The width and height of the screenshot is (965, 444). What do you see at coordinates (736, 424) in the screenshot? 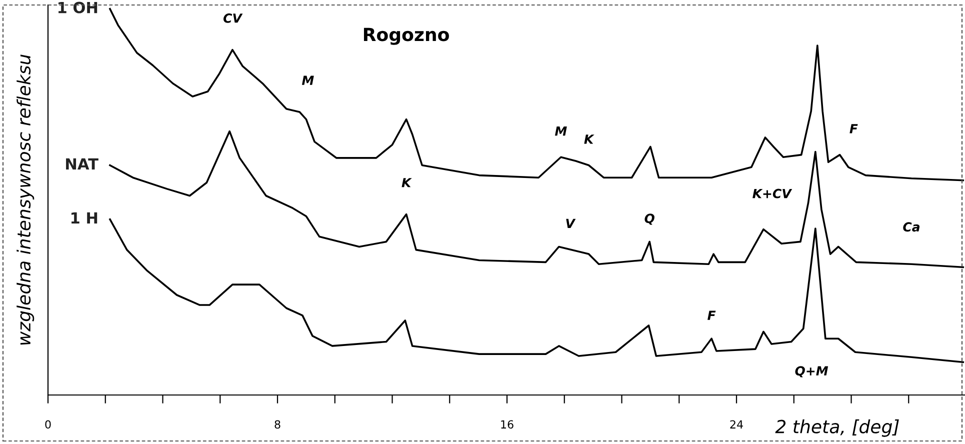
I see `x-tick-label: 24` at bounding box center [736, 424].